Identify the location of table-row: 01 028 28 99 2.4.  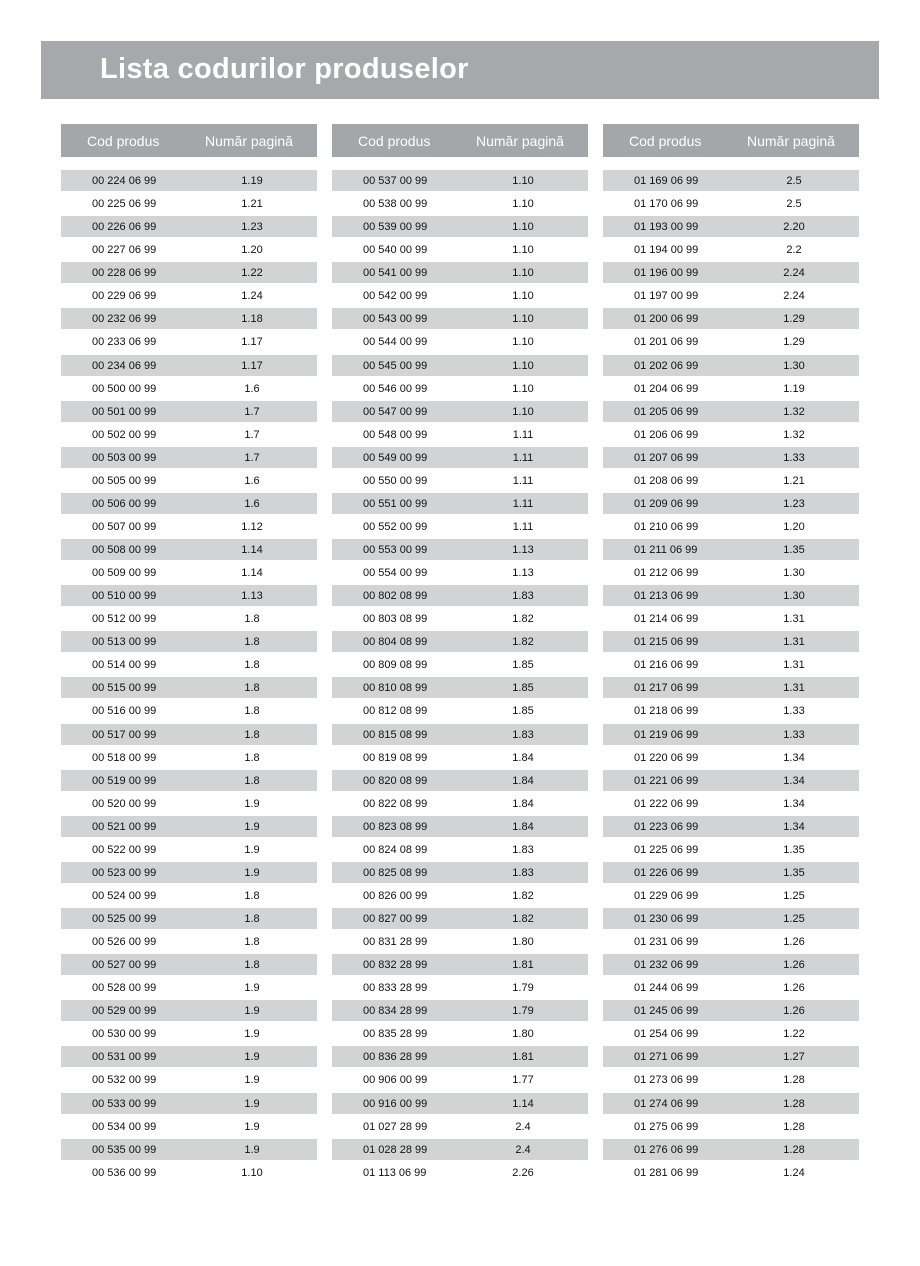
(460, 1150).